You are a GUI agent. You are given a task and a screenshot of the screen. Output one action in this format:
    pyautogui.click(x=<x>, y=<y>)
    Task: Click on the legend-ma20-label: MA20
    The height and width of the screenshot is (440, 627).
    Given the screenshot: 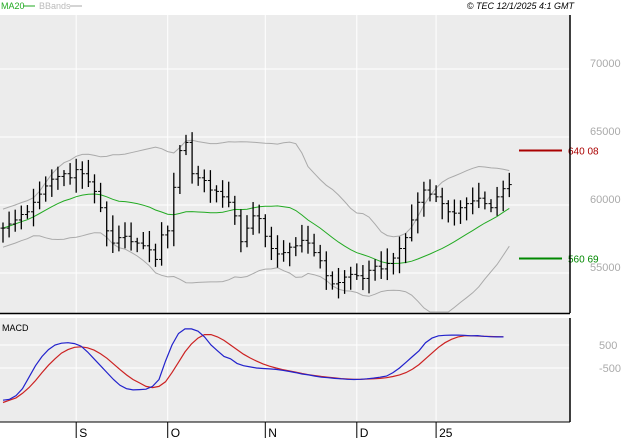 What is the action you would take?
    pyautogui.click(x=13, y=6)
    